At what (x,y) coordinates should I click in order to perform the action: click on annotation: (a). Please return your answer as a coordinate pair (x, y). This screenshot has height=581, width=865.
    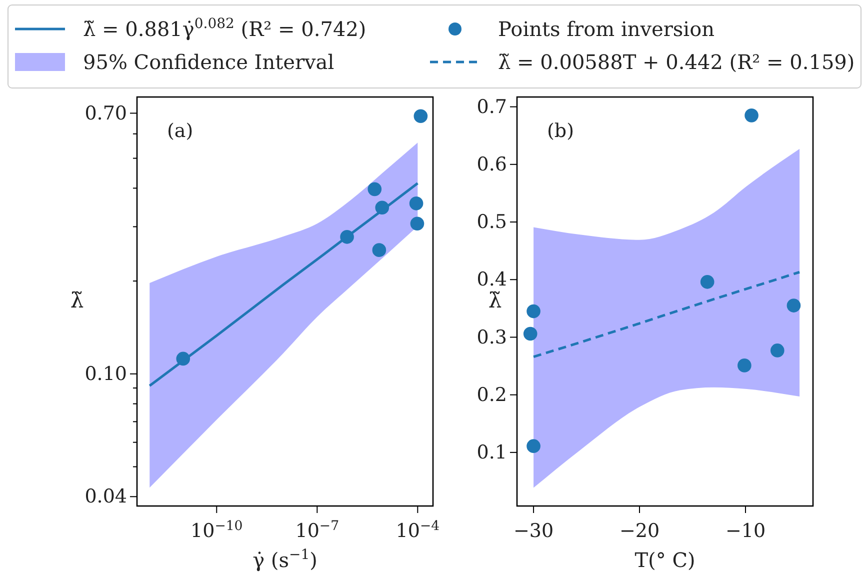
    Looking at the image, I should click on (180, 131).